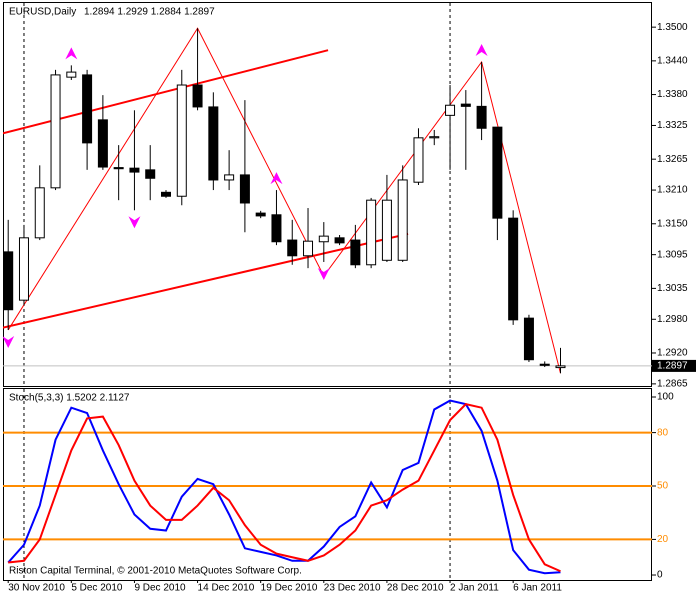 The height and width of the screenshot is (597, 699). Describe the element at coordinates (663, 486) in the screenshot. I see `y-tick-label: 50` at that location.